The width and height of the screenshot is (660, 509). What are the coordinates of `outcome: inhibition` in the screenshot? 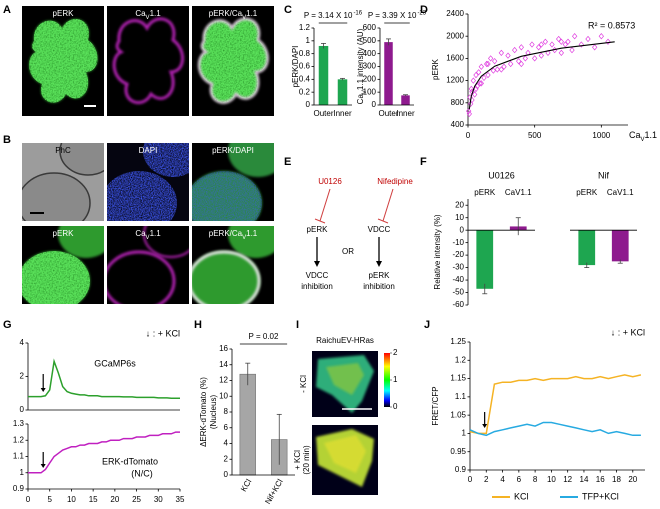 It's located at (317, 286).